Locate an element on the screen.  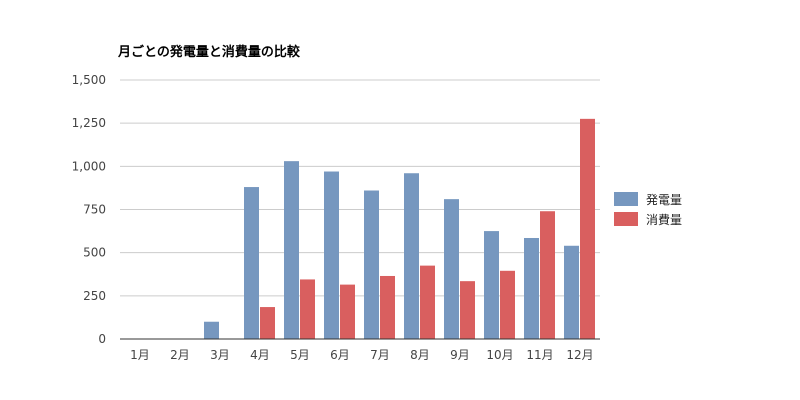
x-tick-label: 3月 is located at coordinates (220, 355).